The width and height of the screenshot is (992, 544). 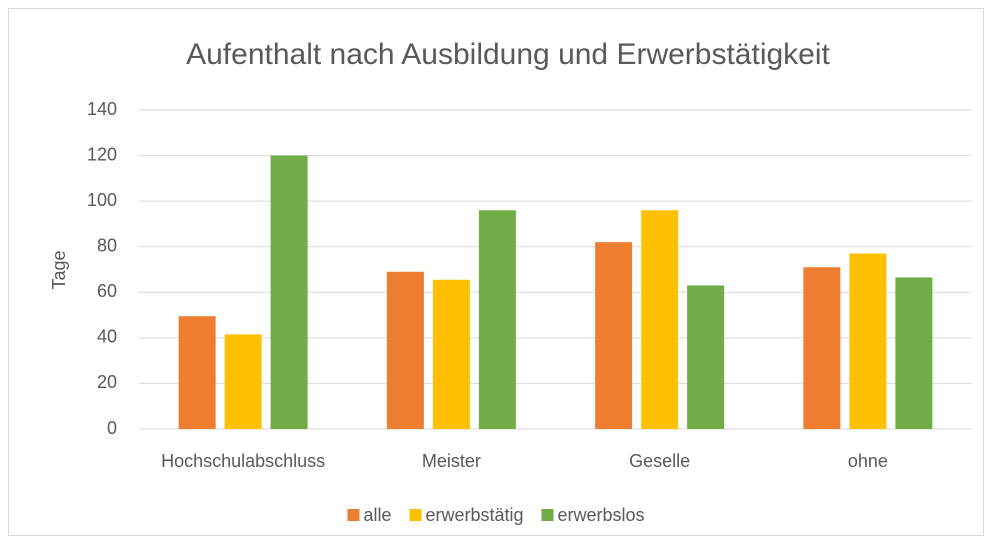 I want to click on x-tick-label: Hochschulabschluss, so click(x=243, y=461).